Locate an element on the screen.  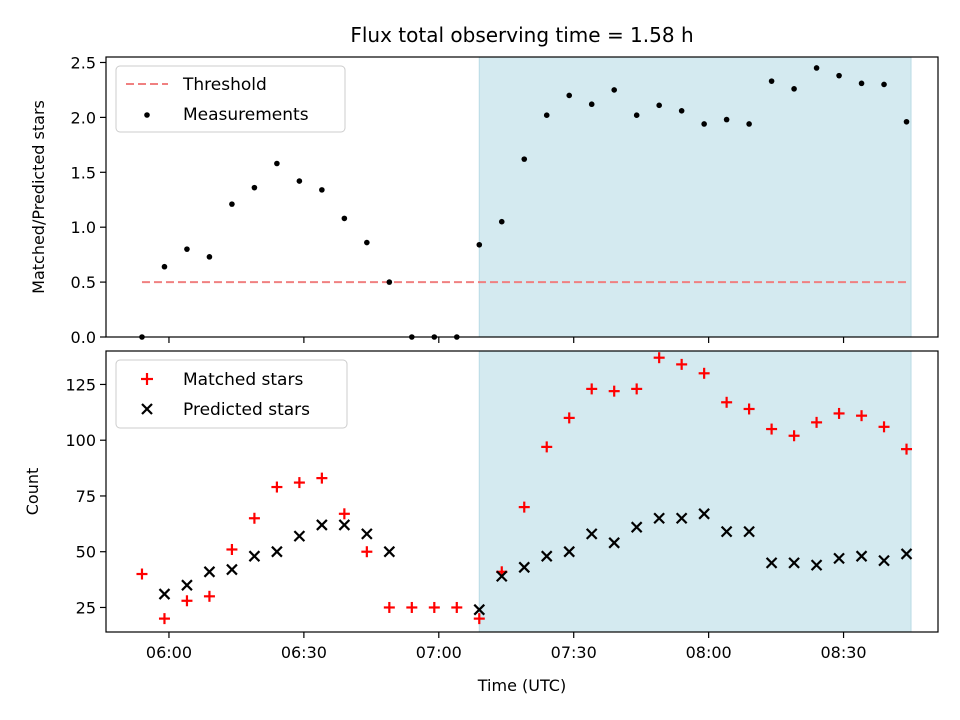
legend-measurements-label: Measurements is located at coordinates (246, 115).